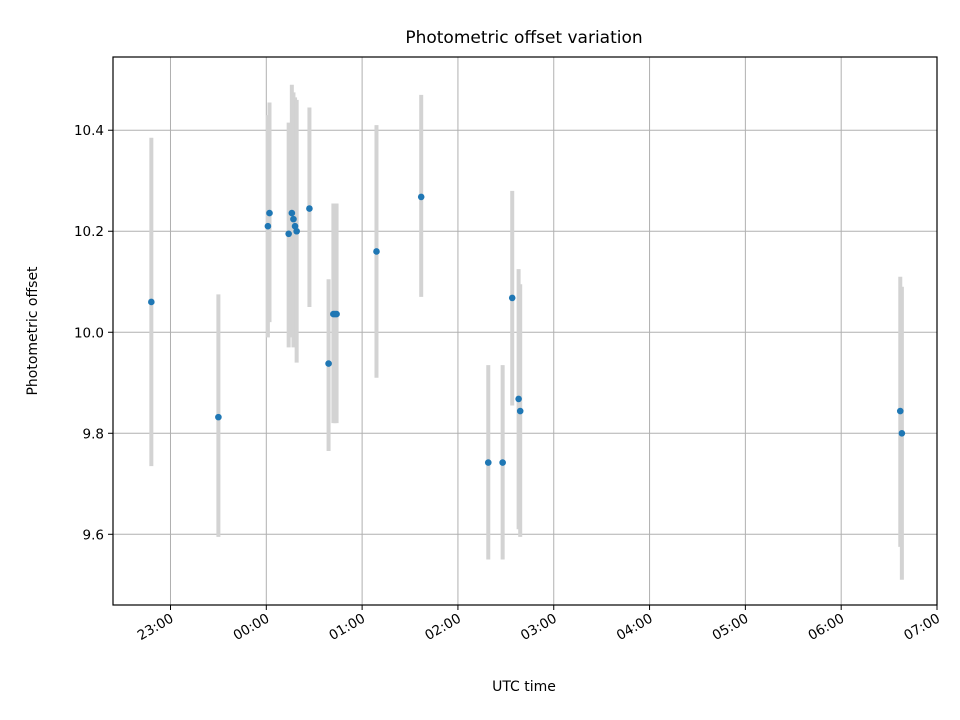 The image size is (960, 720). Describe the element at coordinates (33, 331) in the screenshot. I see `y-axis-label: Photometric offset` at that location.